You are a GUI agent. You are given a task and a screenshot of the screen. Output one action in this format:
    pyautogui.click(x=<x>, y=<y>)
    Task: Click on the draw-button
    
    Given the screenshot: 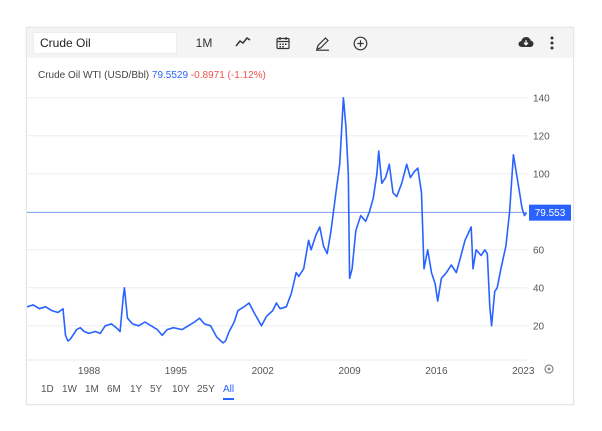 What is the action you would take?
    pyautogui.click(x=322, y=43)
    